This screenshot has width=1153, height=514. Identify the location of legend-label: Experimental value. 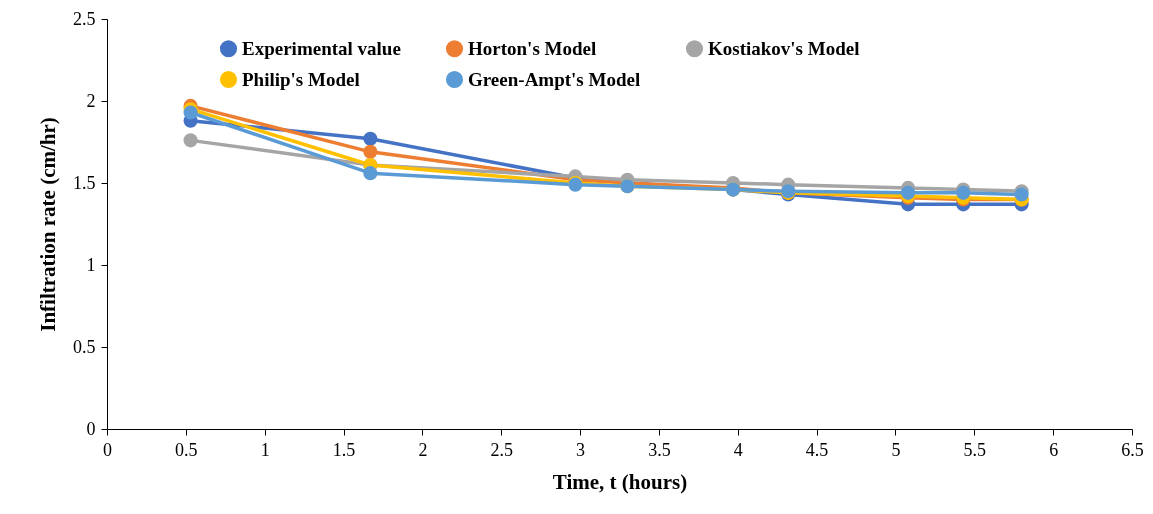
(321, 48).